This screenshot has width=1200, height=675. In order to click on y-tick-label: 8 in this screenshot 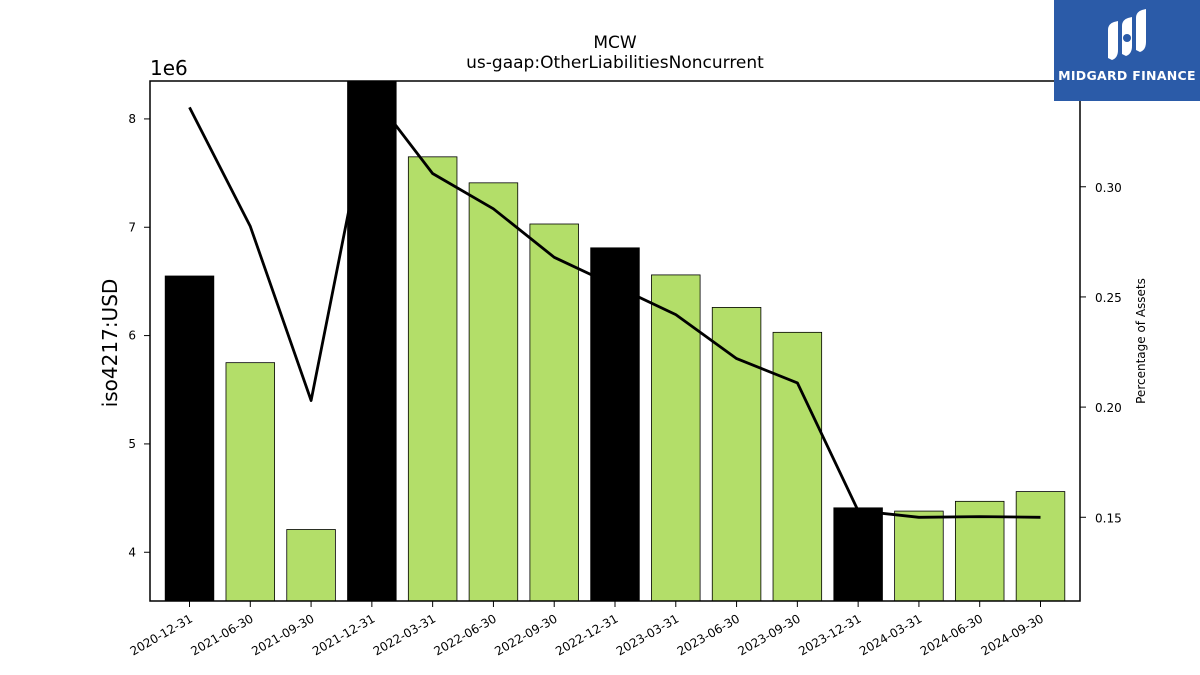, I will do `click(132, 119)`.